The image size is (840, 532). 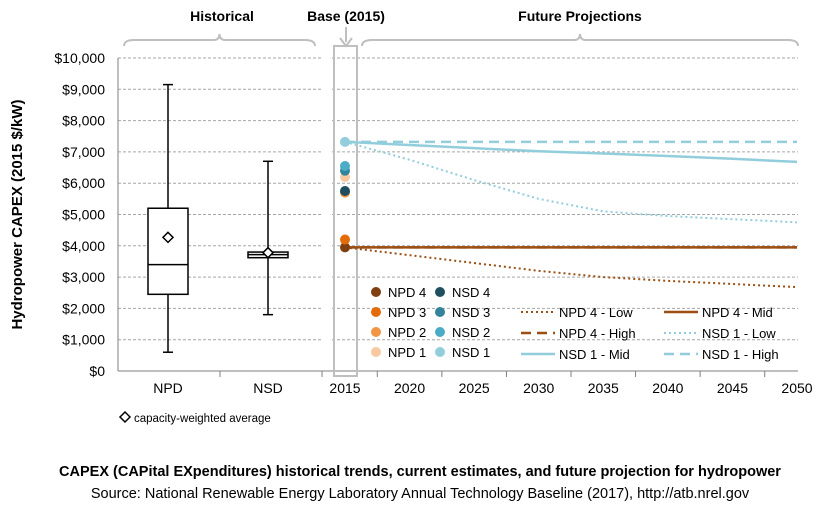 What do you see at coordinates (471, 312) in the screenshot?
I see `legend-label: NSD 3` at bounding box center [471, 312].